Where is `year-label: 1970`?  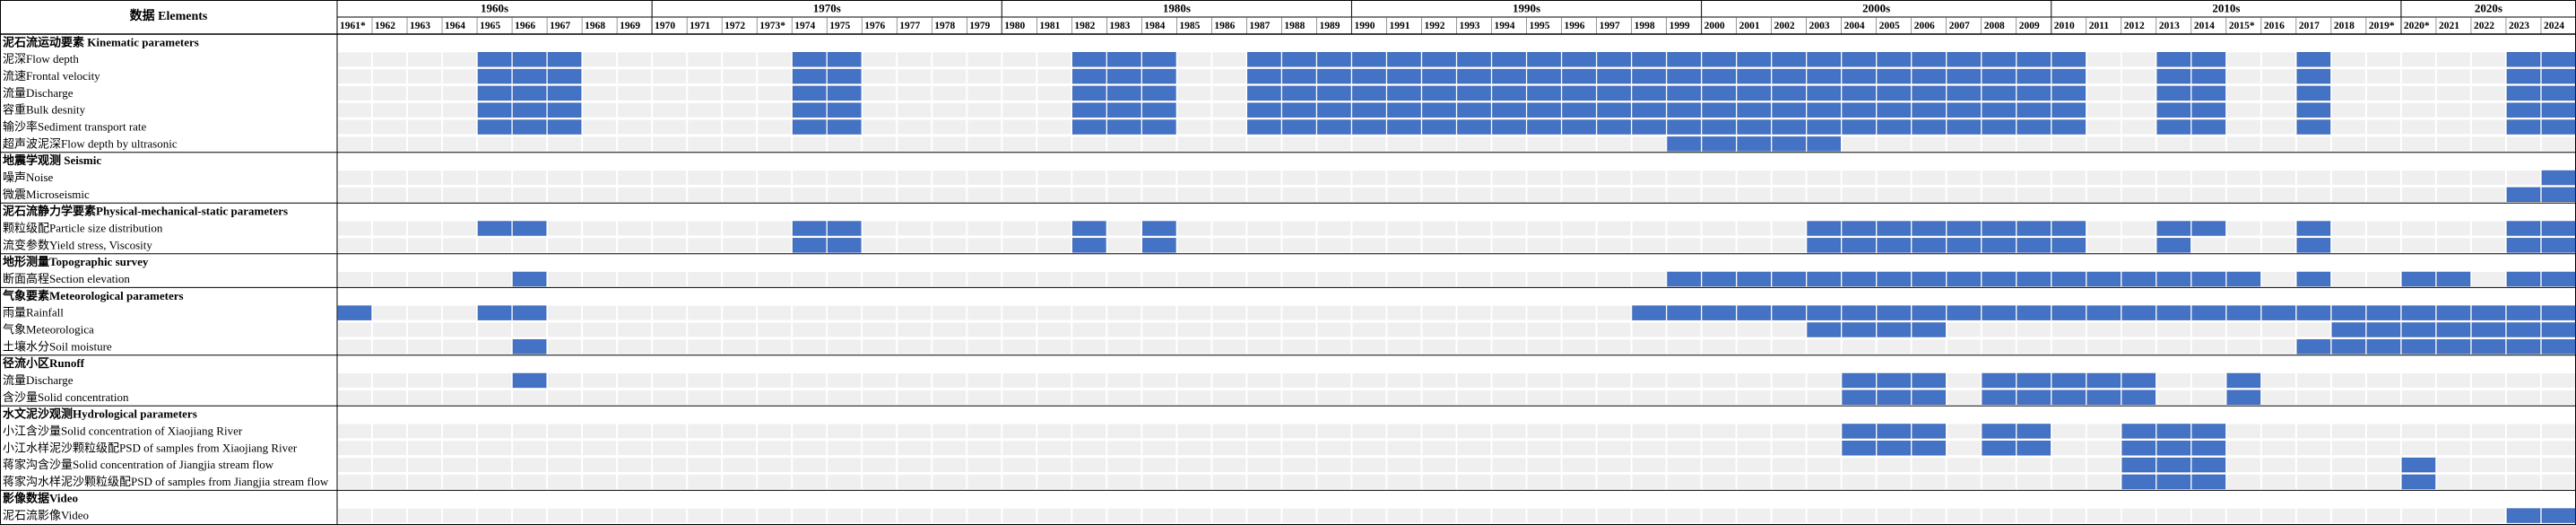 year-label: 1970 is located at coordinates (665, 26).